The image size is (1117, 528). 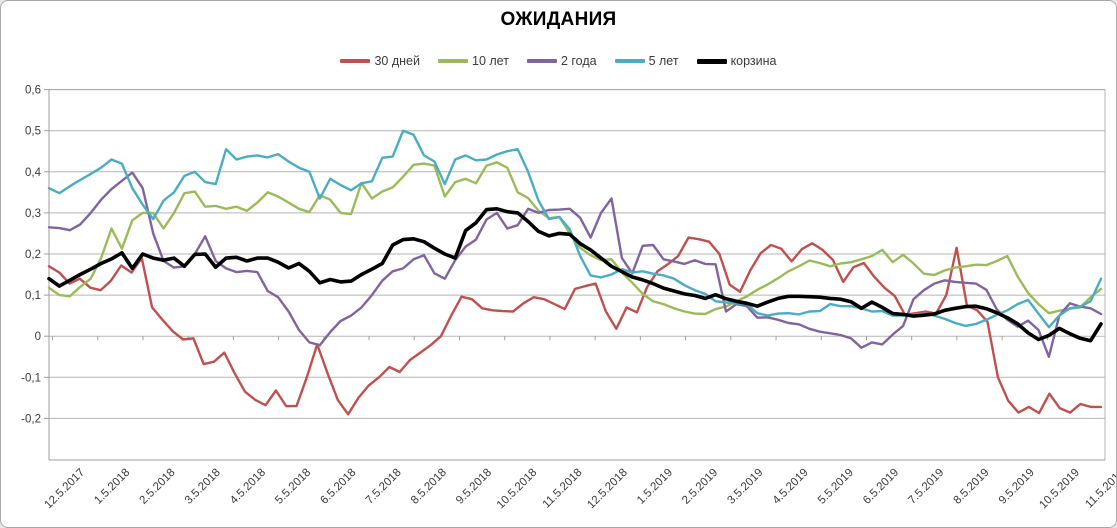 I want to click on legend-item-red: 30 дней, so click(x=380, y=61).